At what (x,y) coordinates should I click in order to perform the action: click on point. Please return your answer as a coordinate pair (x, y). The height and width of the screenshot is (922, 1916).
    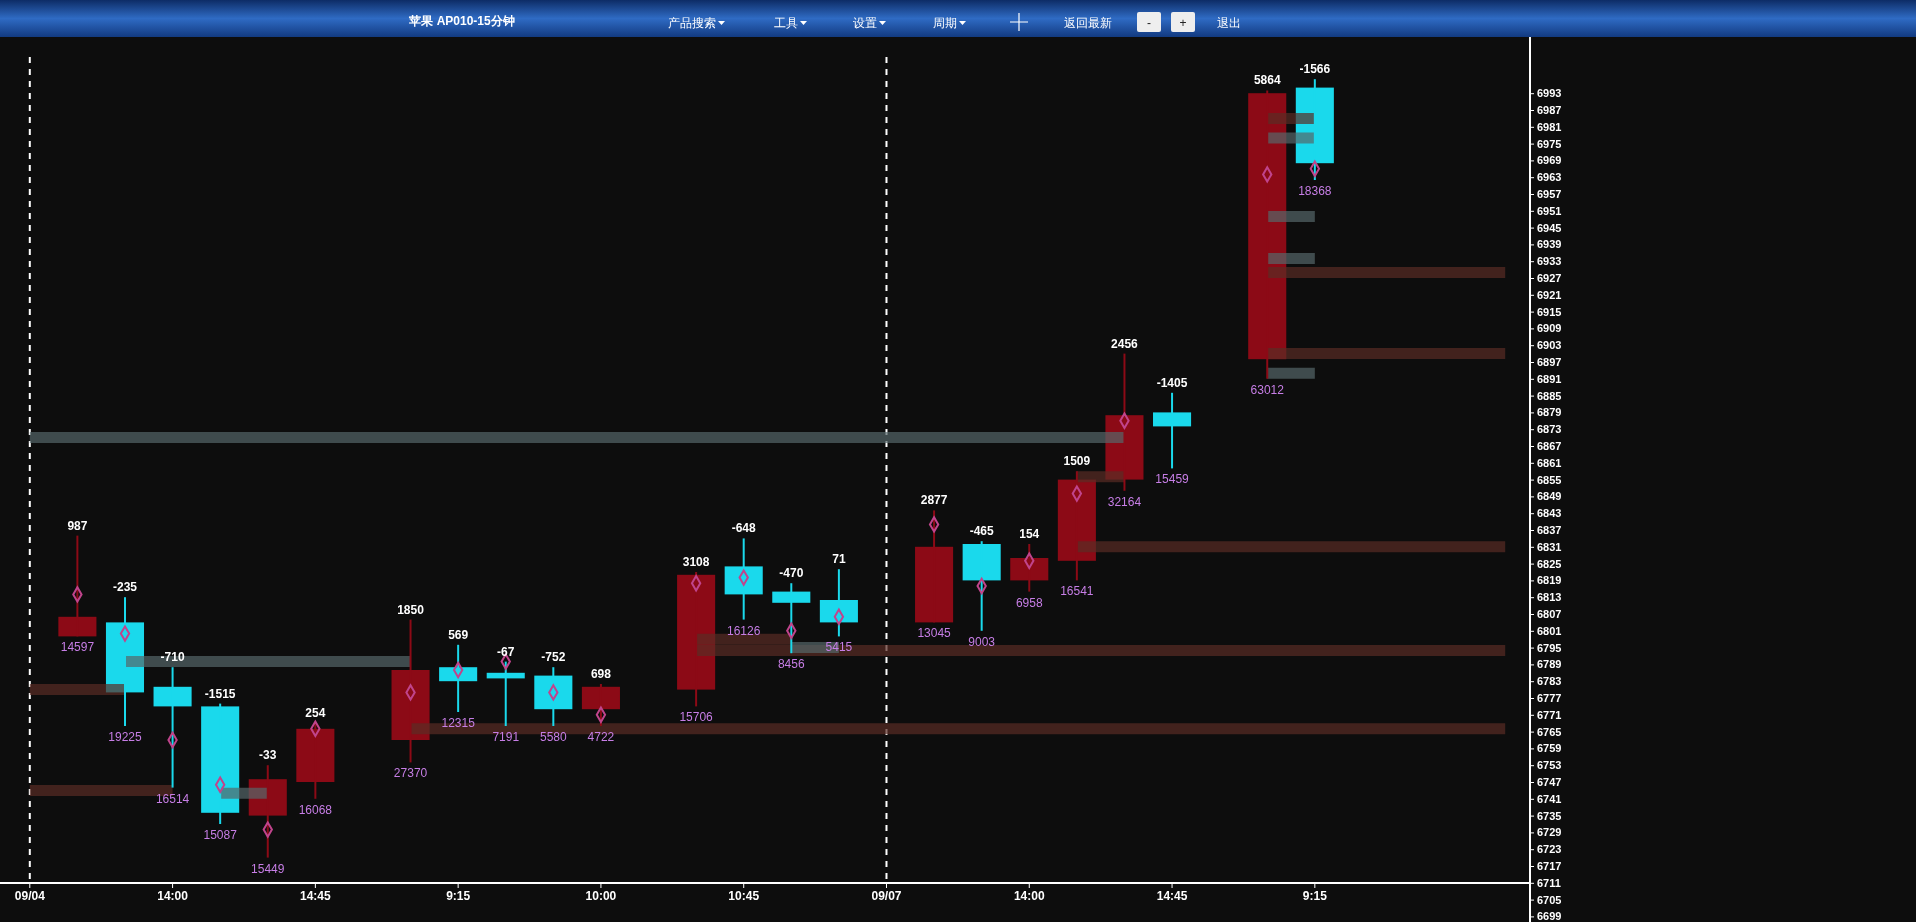
    Looking at the image, I should click on (1077, 493).